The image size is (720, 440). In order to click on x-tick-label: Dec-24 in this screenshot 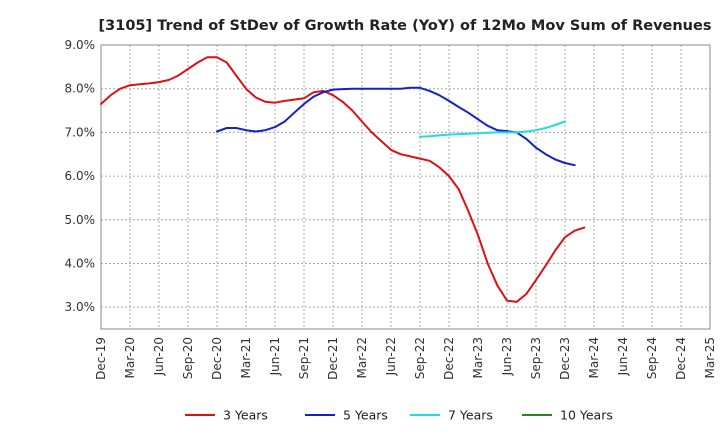, I will do `click(681, 358)`.